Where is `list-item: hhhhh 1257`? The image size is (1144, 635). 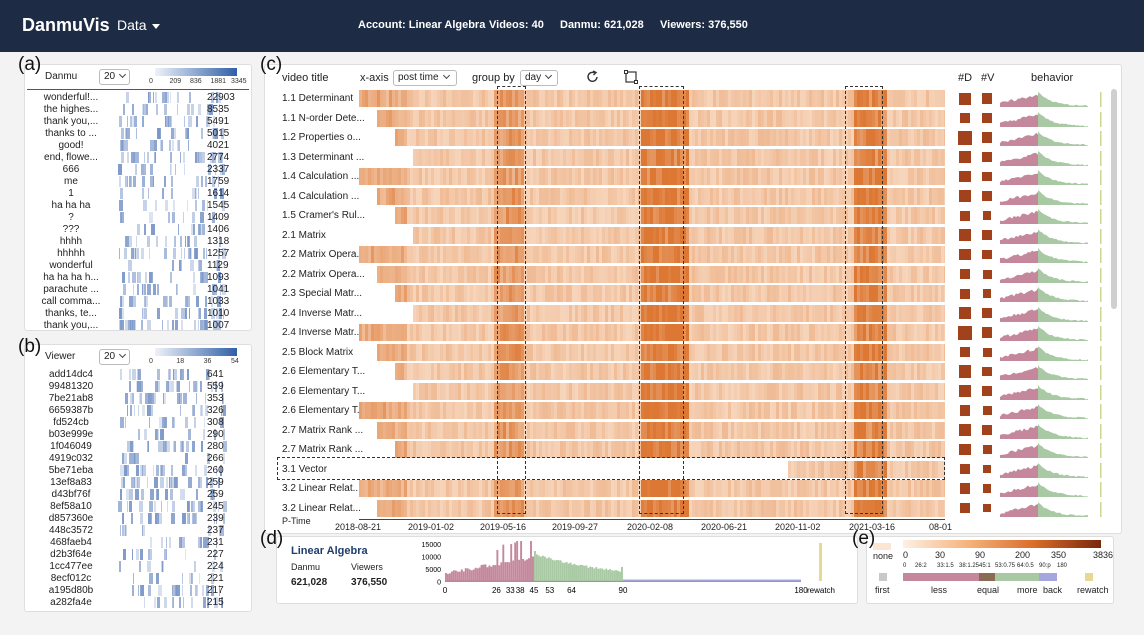
list-item: hhhhh 1257 is located at coordinates (138, 254).